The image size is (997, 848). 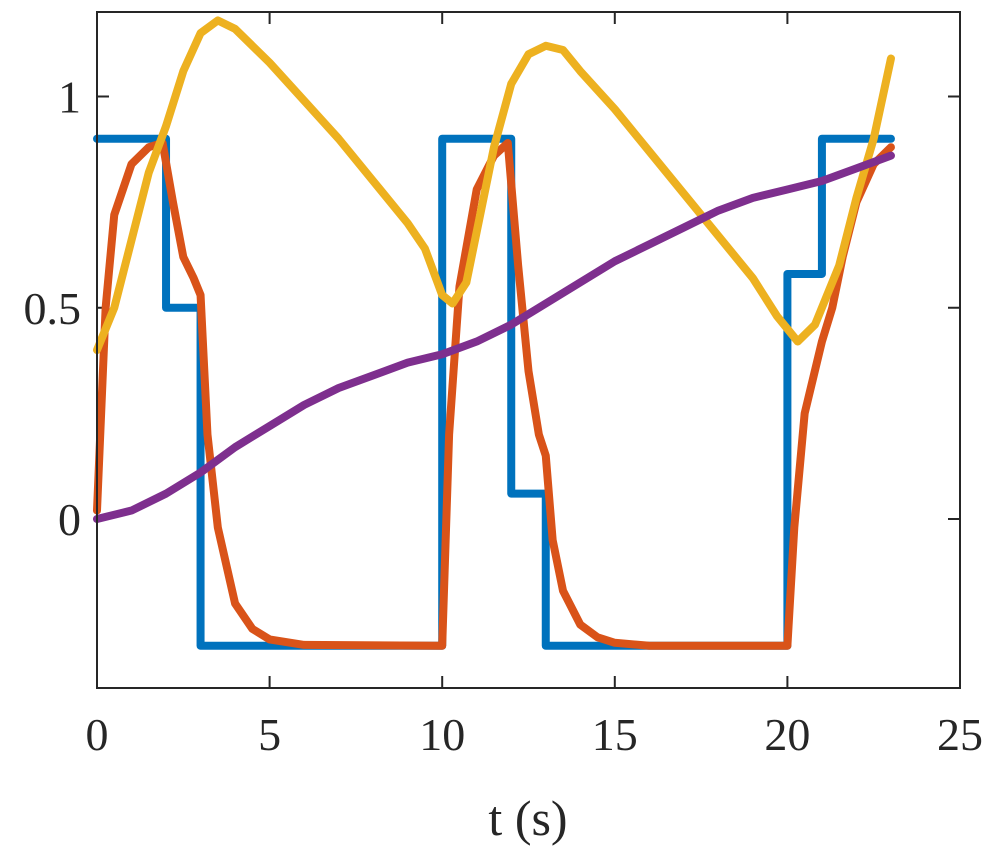 I want to click on y-tick-label: 0, so click(x=69, y=519).